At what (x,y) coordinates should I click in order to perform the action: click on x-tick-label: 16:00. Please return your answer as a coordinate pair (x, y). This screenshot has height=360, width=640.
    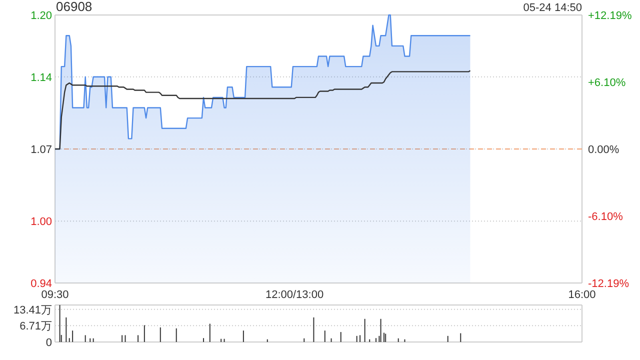
    Looking at the image, I should click on (582, 295).